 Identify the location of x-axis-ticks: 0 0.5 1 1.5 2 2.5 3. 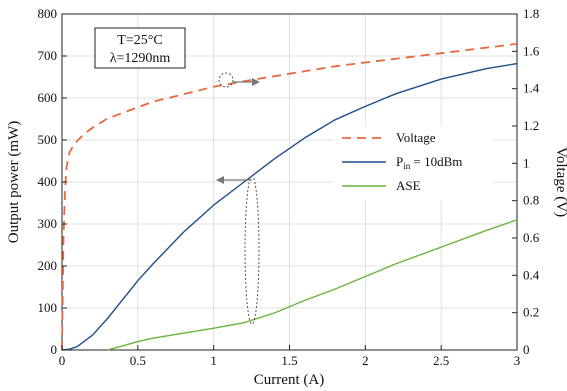
(290, 356).